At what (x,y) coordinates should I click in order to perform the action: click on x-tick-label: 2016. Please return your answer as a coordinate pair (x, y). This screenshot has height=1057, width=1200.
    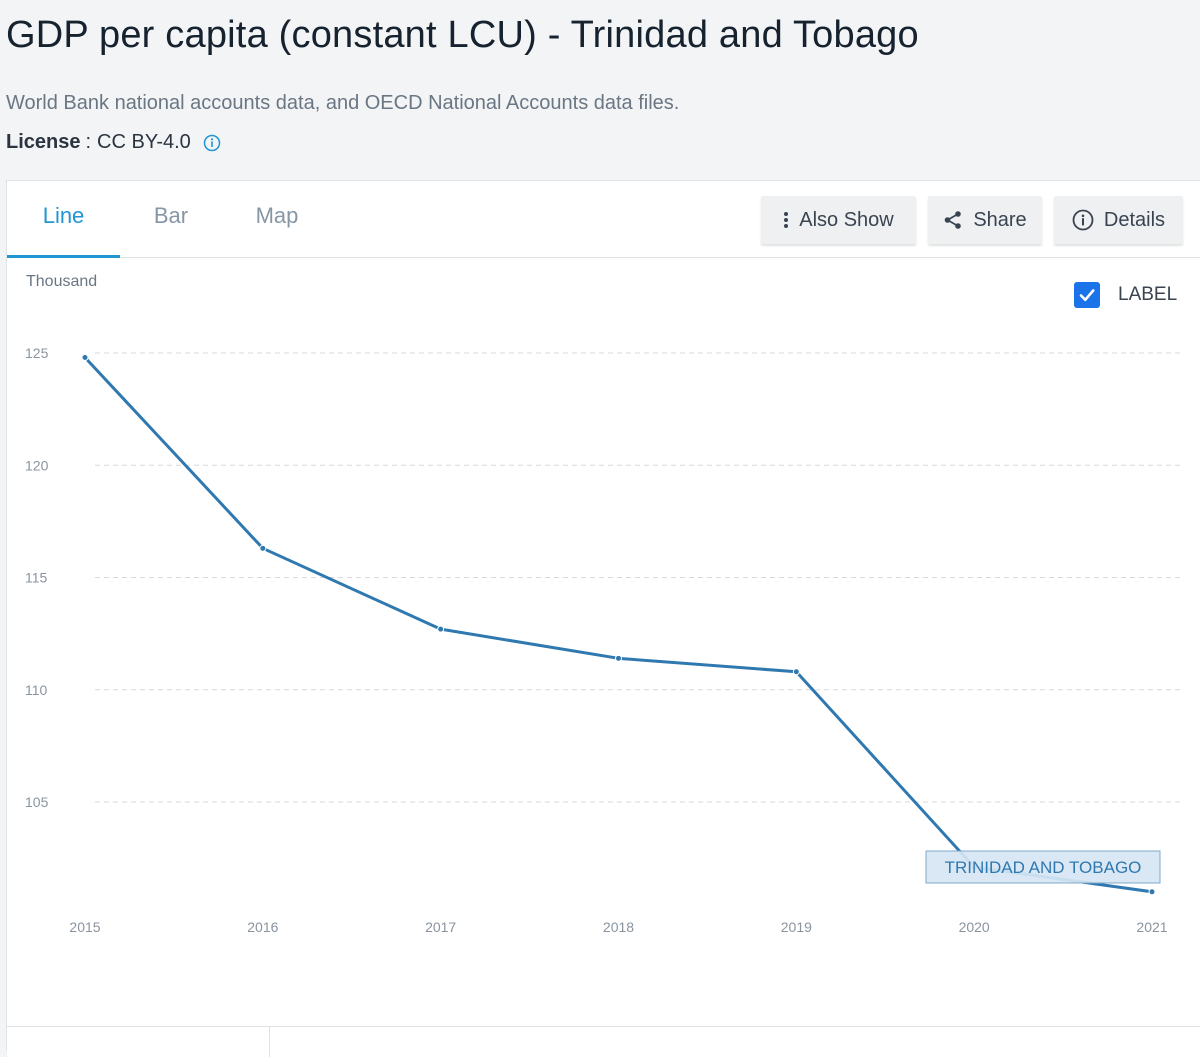
    Looking at the image, I should click on (262, 927).